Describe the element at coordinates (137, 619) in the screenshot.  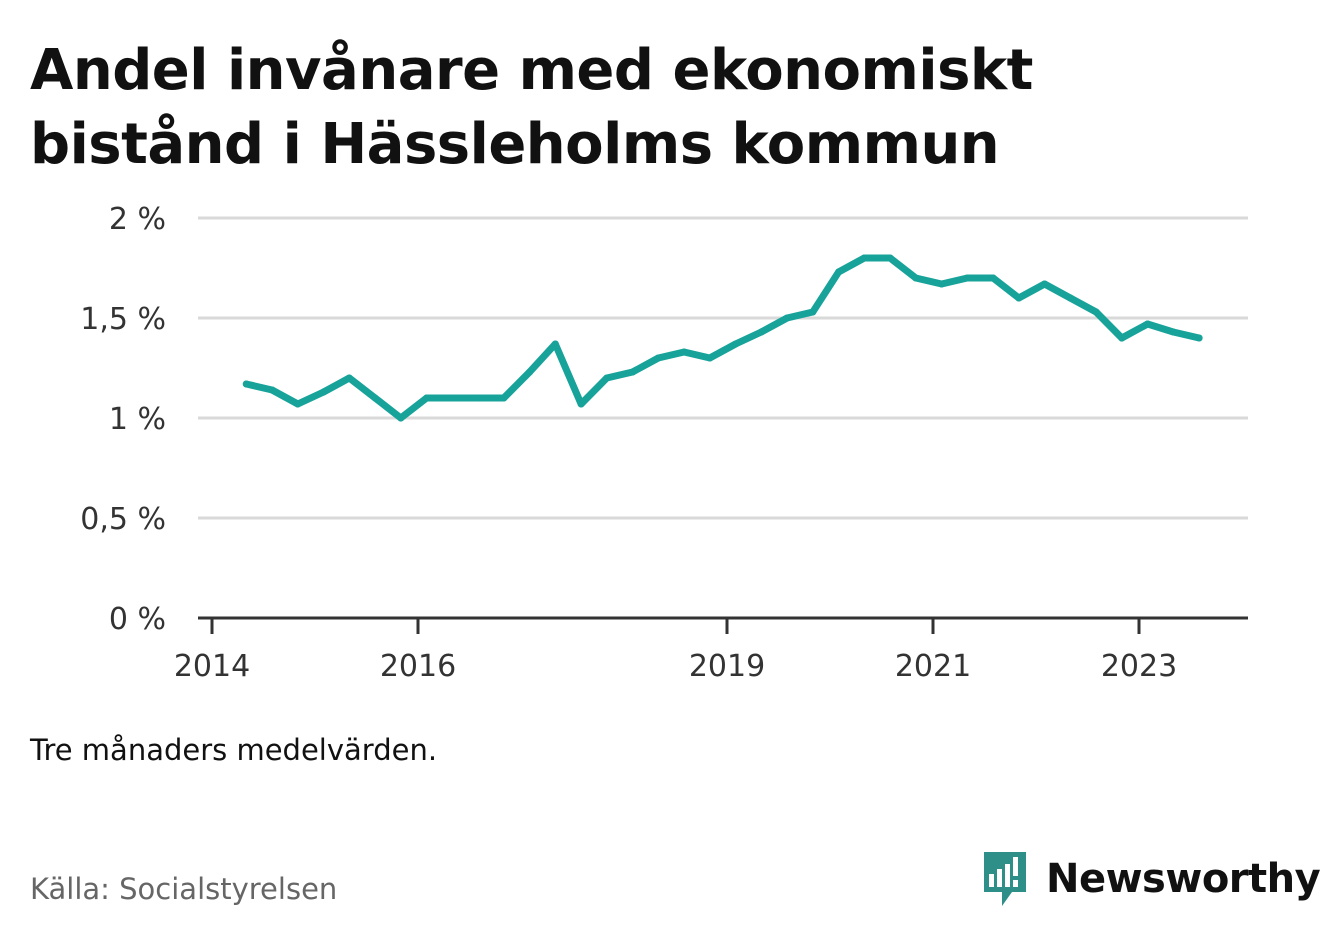
I see `y-tick-label: 0 %` at that location.